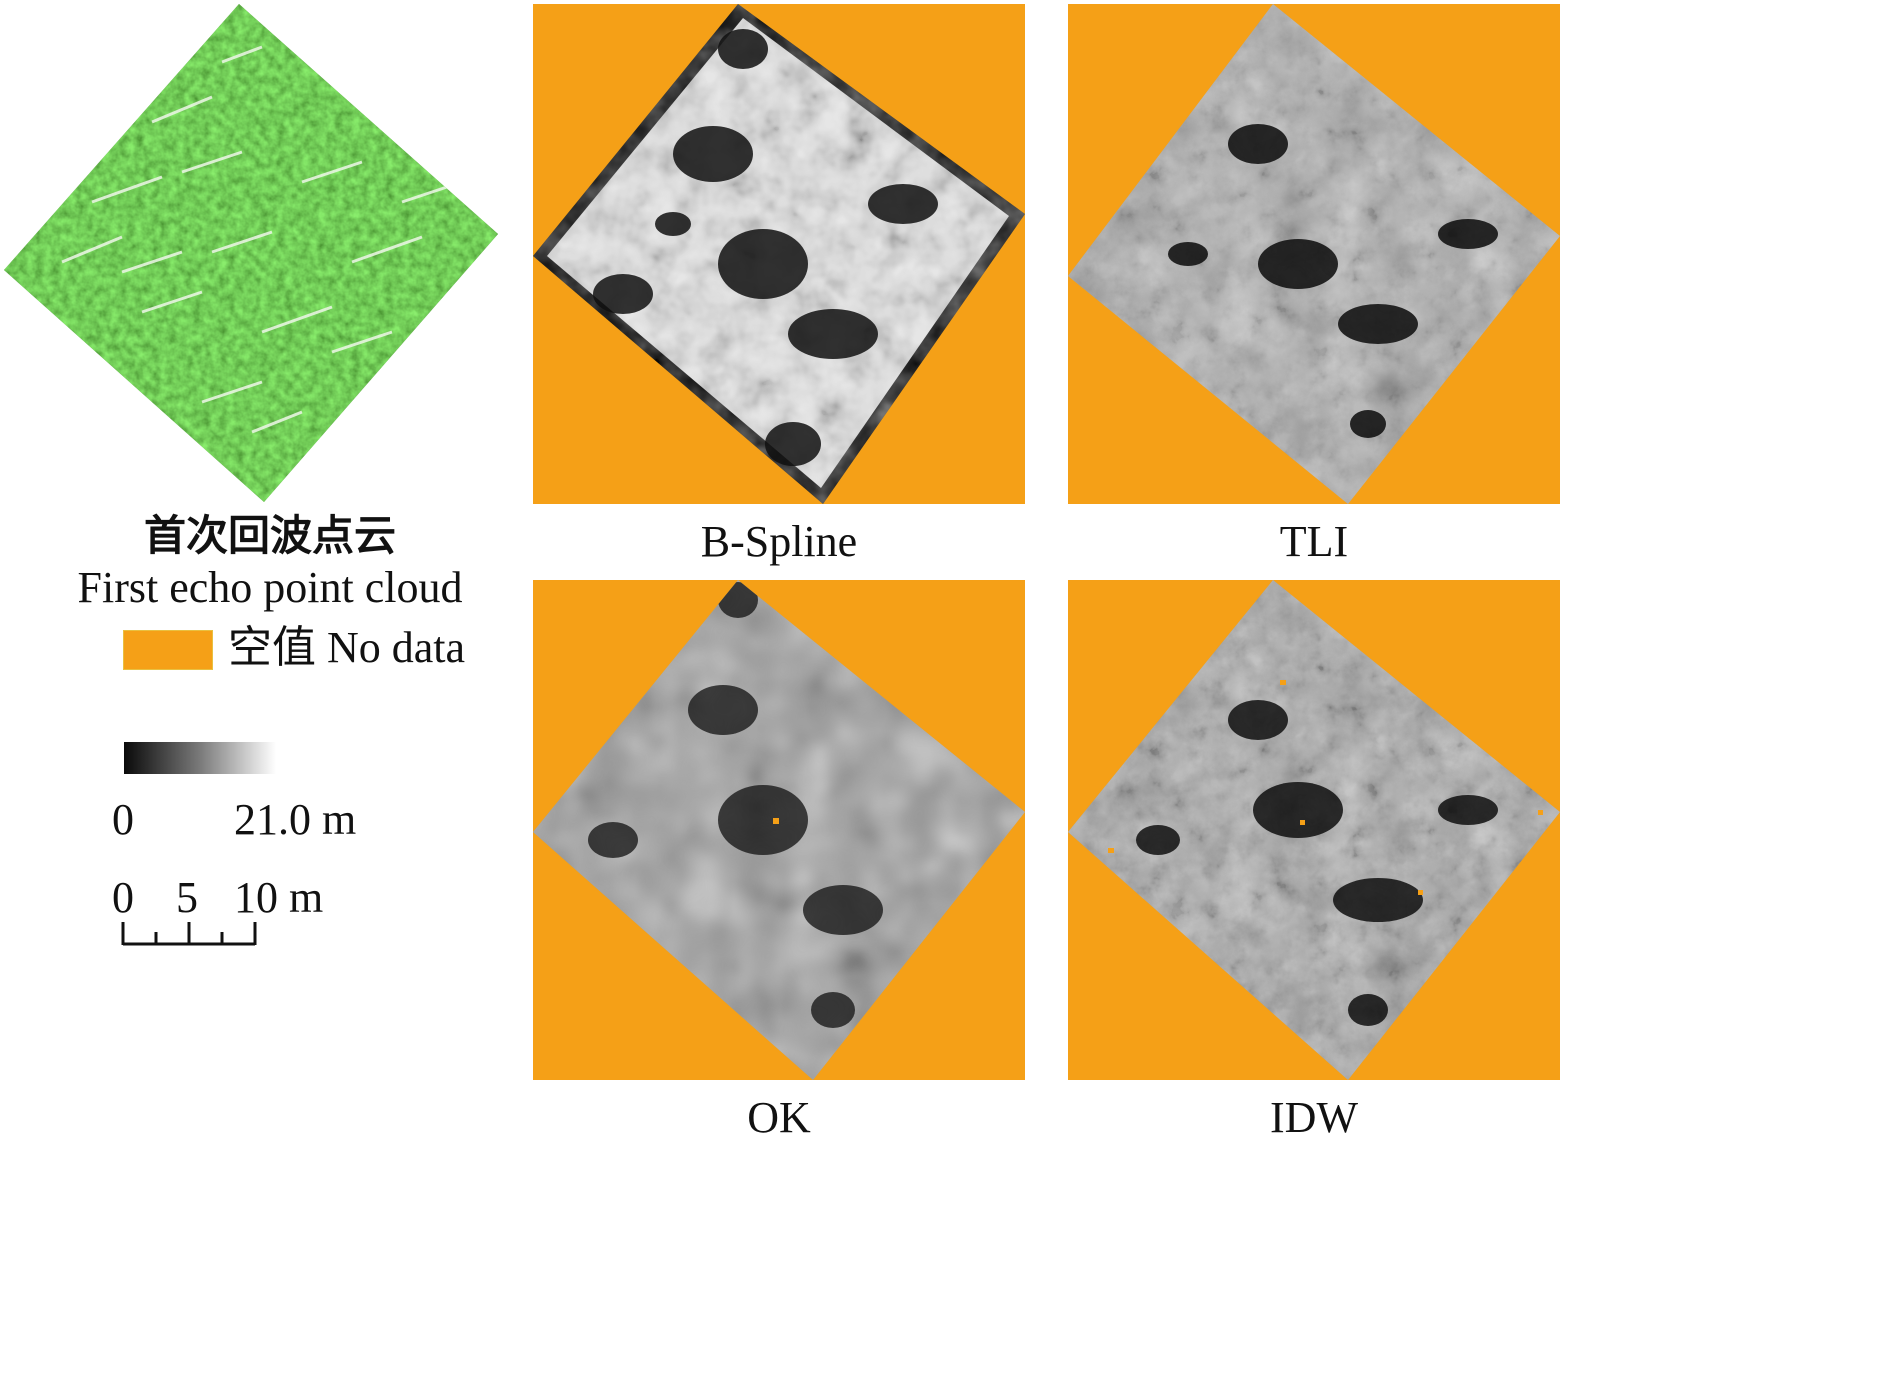 The height and width of the screenshot is (1378, 1890). I want to click on nodata-swatch, so click(168, 650).